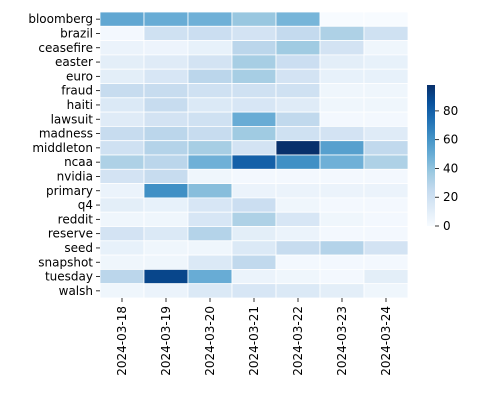 This screenshot has height=400, width=500. Describe the element at coordinates (166, 341) in the screenshot. I see `x-tick-label: 2024-03-19` at that location.